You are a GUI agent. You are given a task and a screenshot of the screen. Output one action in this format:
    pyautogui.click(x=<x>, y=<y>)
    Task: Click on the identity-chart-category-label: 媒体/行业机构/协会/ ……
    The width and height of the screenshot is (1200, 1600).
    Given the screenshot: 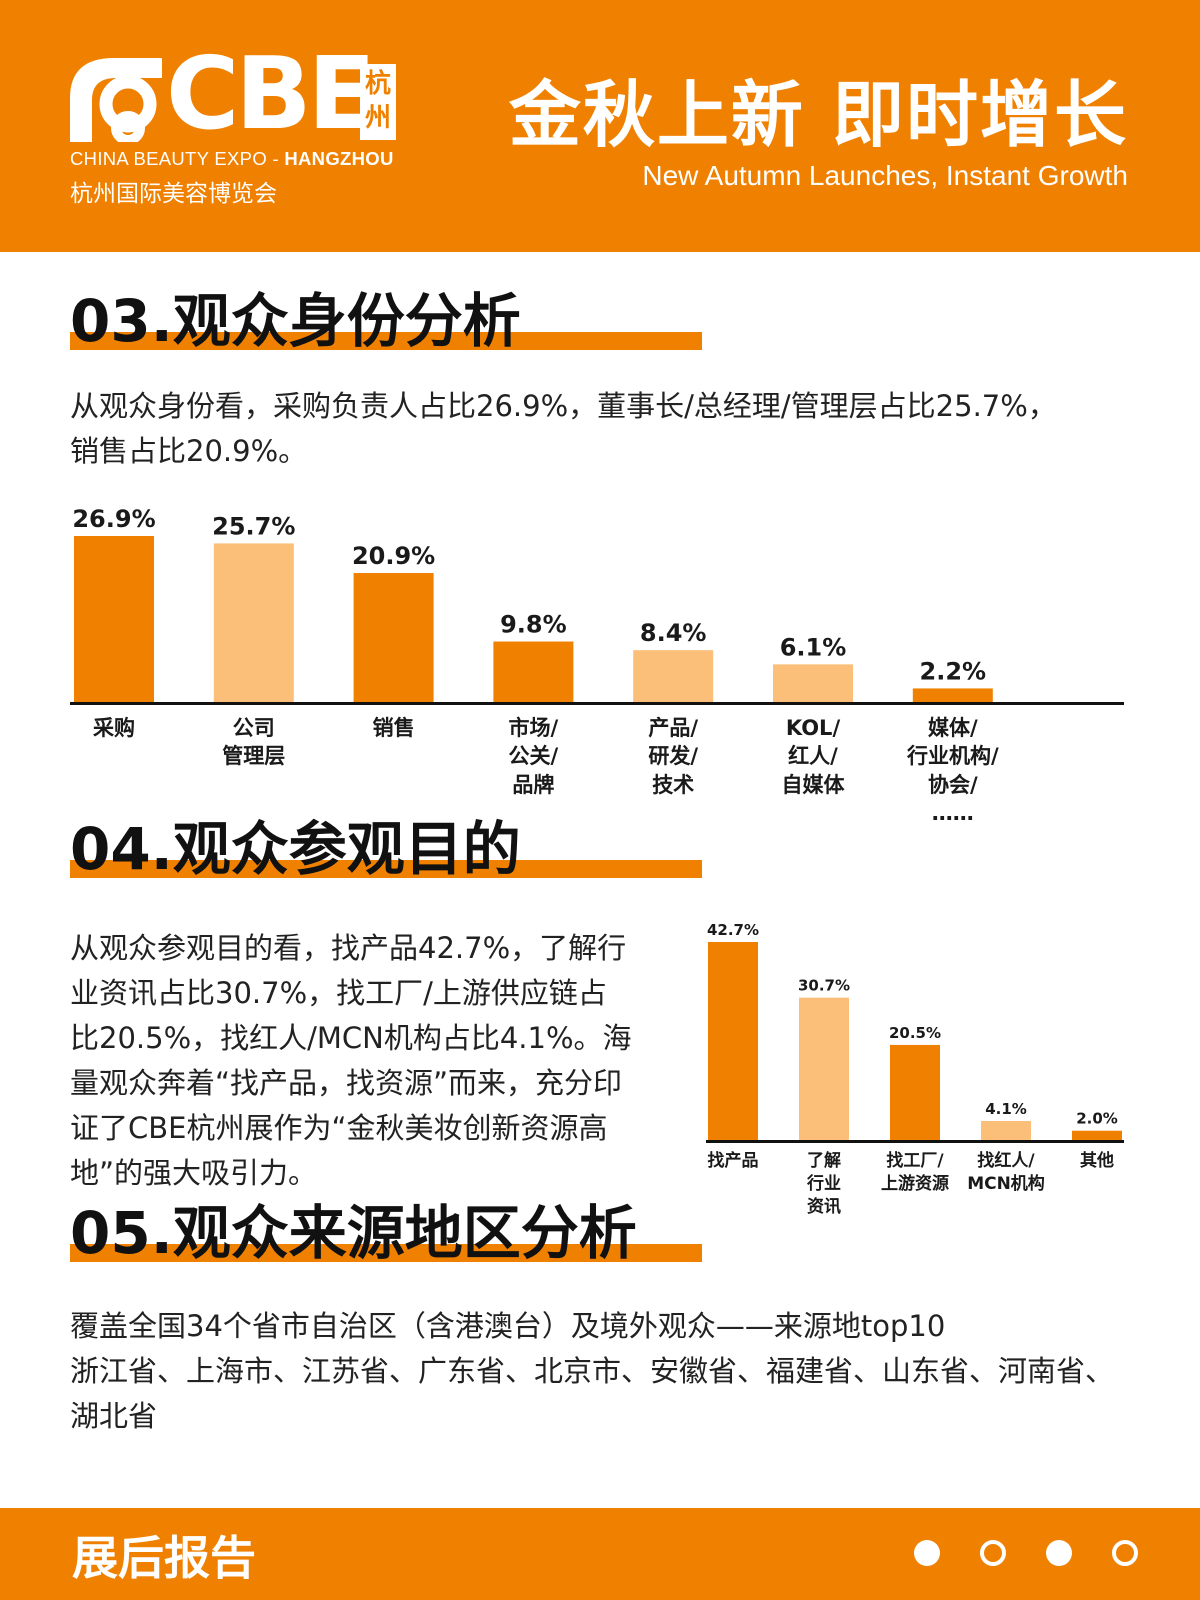 What is the action you would take?
    pyautogui.click(x=953, y=770)
    